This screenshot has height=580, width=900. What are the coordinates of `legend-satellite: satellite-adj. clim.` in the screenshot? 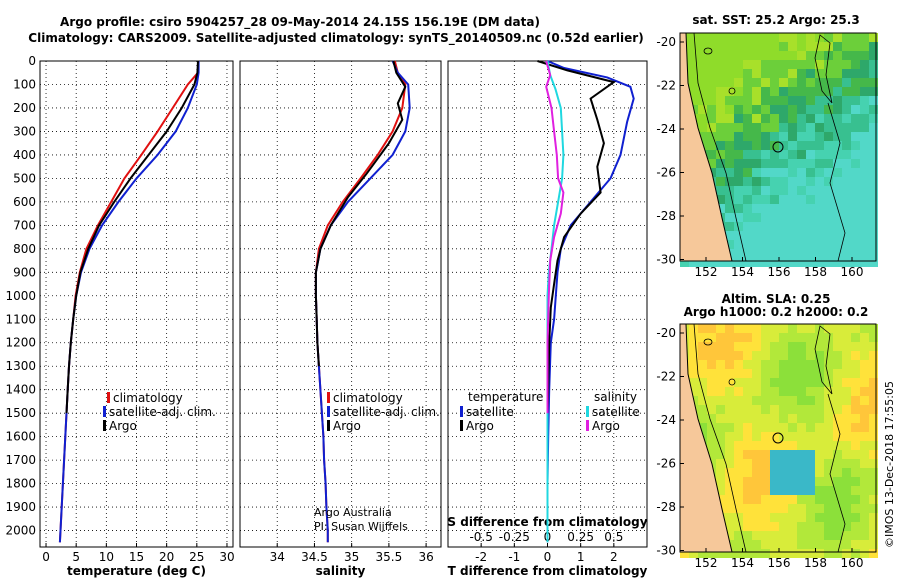 It's located at (386, 412).